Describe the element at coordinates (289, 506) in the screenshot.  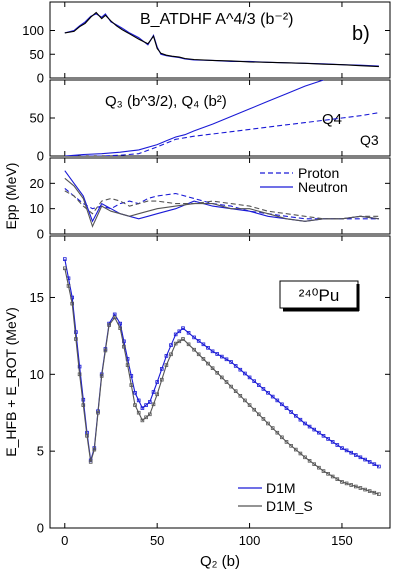
I see `legend-d1ms-label: D1M_S` at that location.